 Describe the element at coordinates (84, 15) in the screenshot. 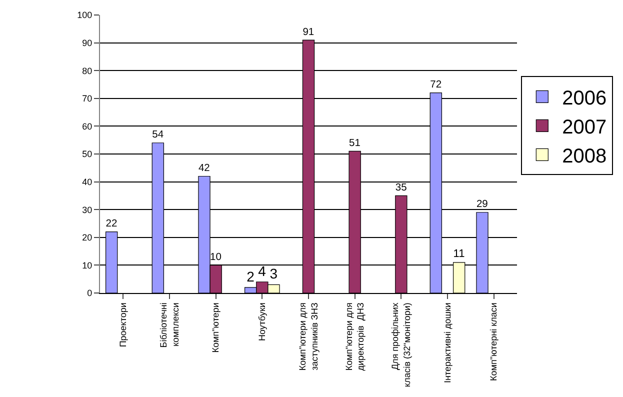

I see `y-tick-label: 100` at that location.